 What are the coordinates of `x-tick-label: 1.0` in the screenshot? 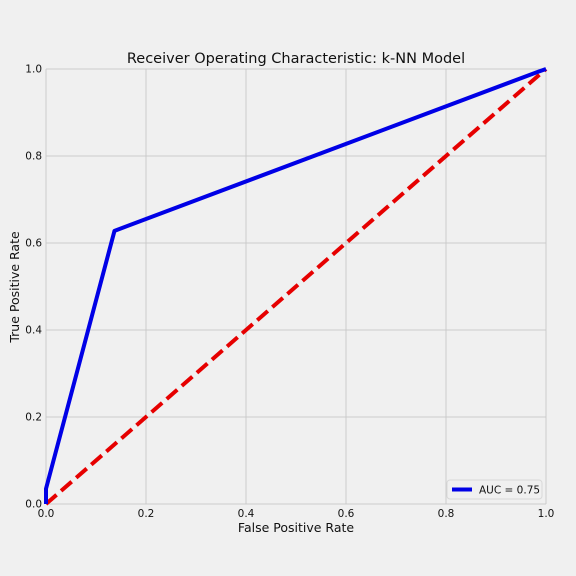 It's located at (546, 514).